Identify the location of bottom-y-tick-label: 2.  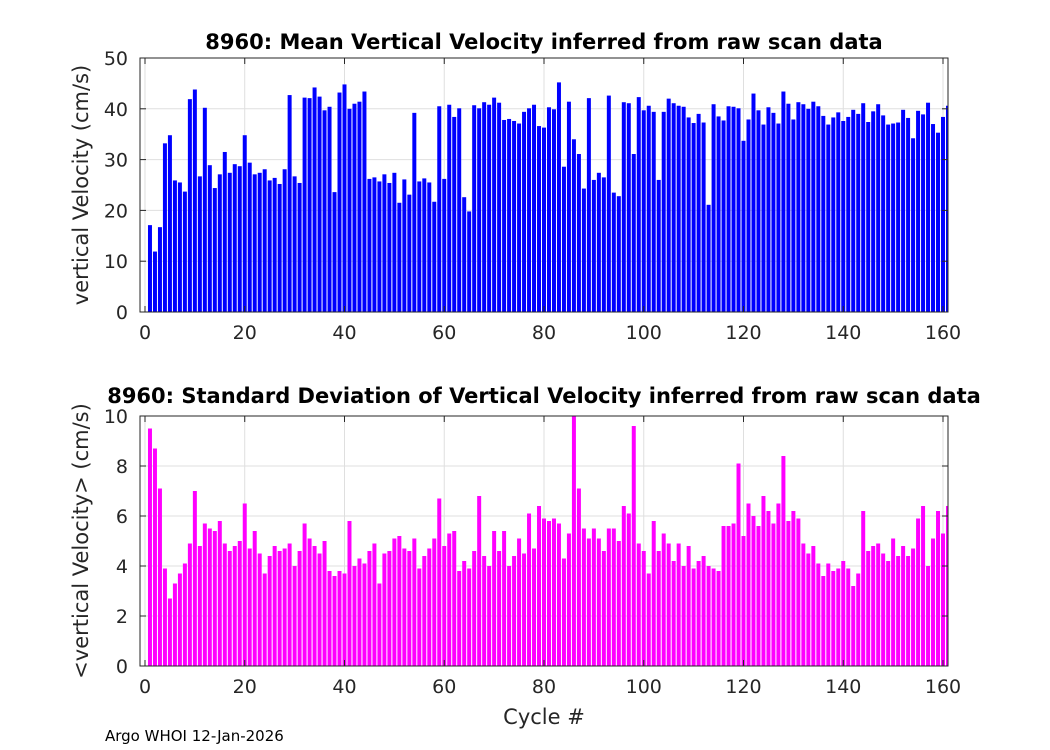
(122, 617).